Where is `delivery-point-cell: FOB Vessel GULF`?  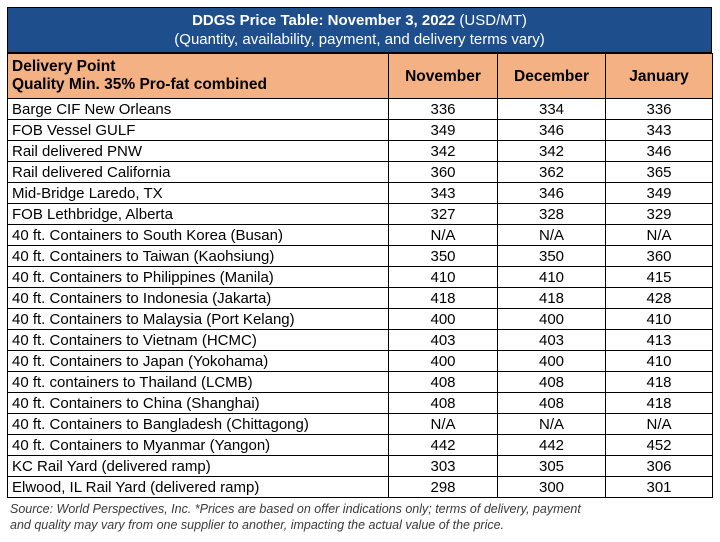 delivery-point-cell: FOB Vessel GULF is located at coordinates (198, 130).